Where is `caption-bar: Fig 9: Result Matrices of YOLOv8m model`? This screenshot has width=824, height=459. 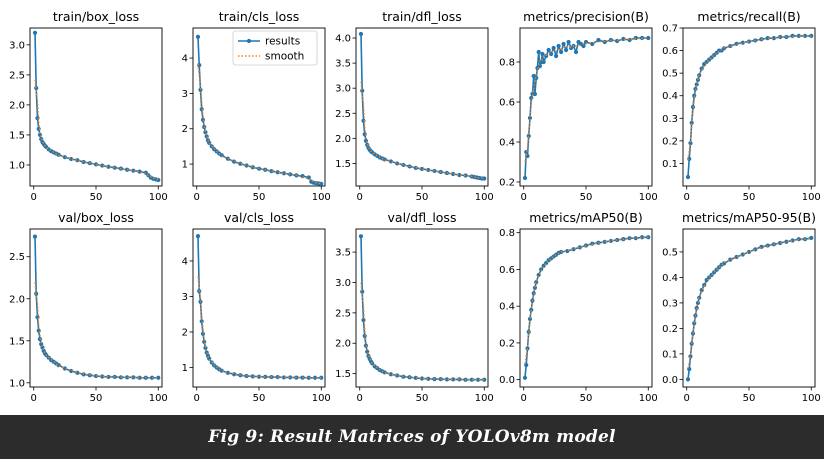
caption-bar: Fig 9: Result Matrices of YOLOv8m model is located at coordinates (412, 437).